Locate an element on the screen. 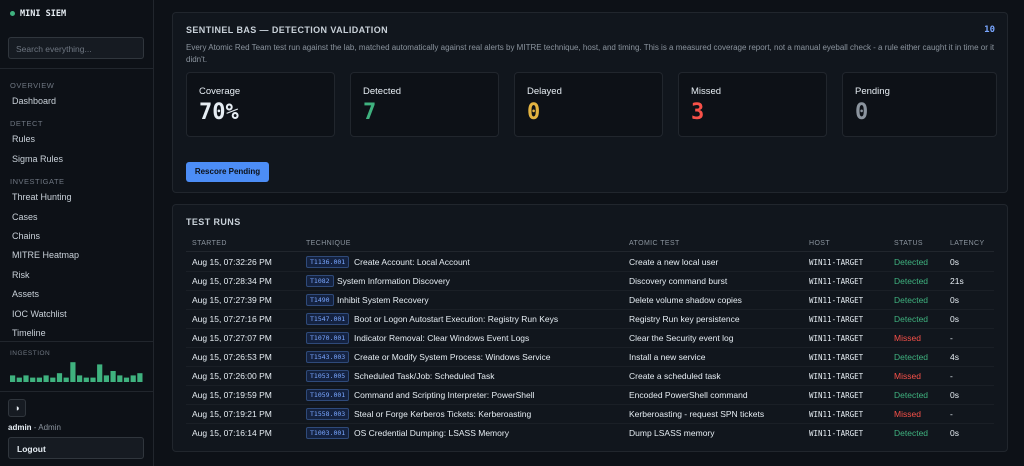  nav-item: Threat Hunting is located at coordinates (42, 197).